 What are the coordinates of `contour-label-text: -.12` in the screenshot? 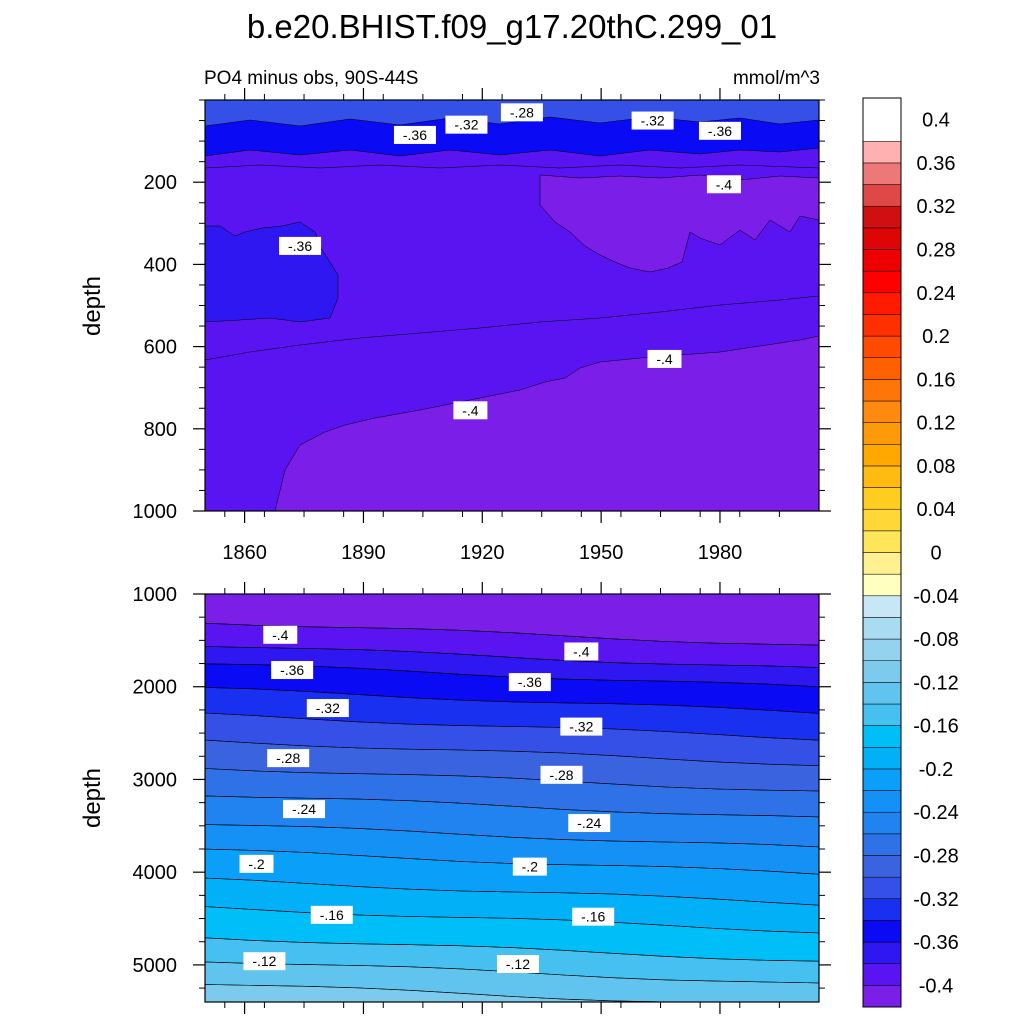 It's located at (518, 964).